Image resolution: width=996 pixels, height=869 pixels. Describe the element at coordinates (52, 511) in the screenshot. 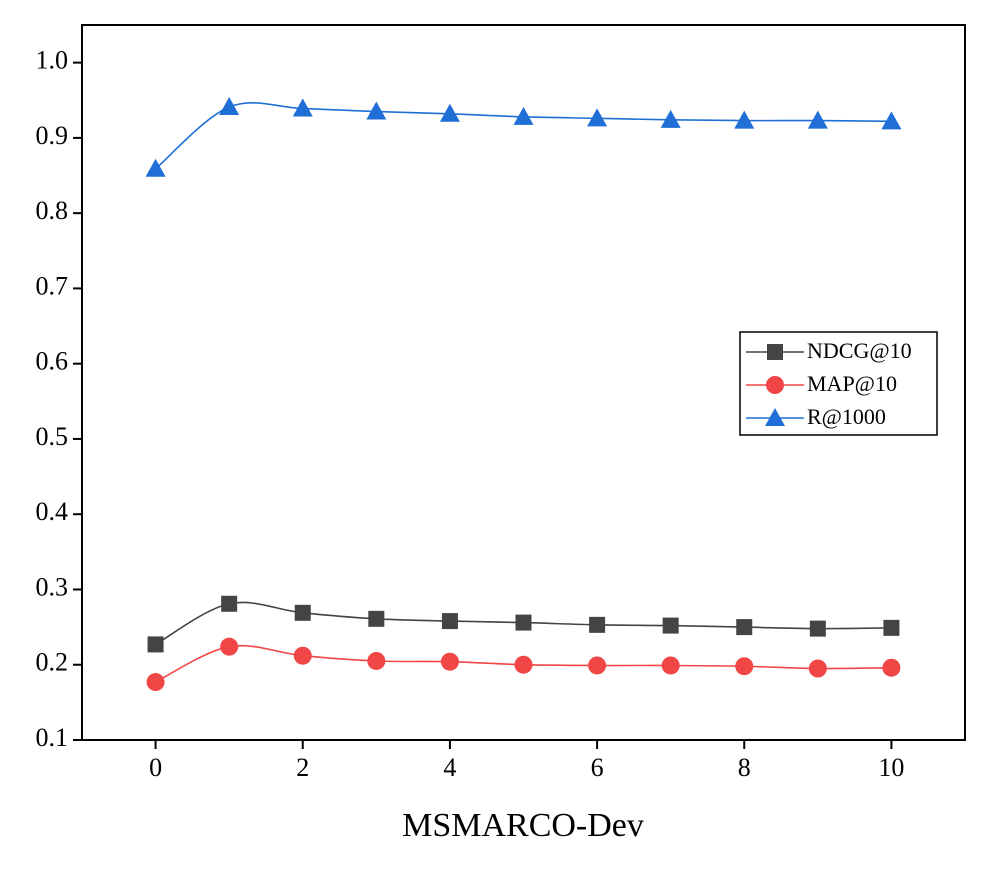

I see `y-tick-label: 0.4` at that location.